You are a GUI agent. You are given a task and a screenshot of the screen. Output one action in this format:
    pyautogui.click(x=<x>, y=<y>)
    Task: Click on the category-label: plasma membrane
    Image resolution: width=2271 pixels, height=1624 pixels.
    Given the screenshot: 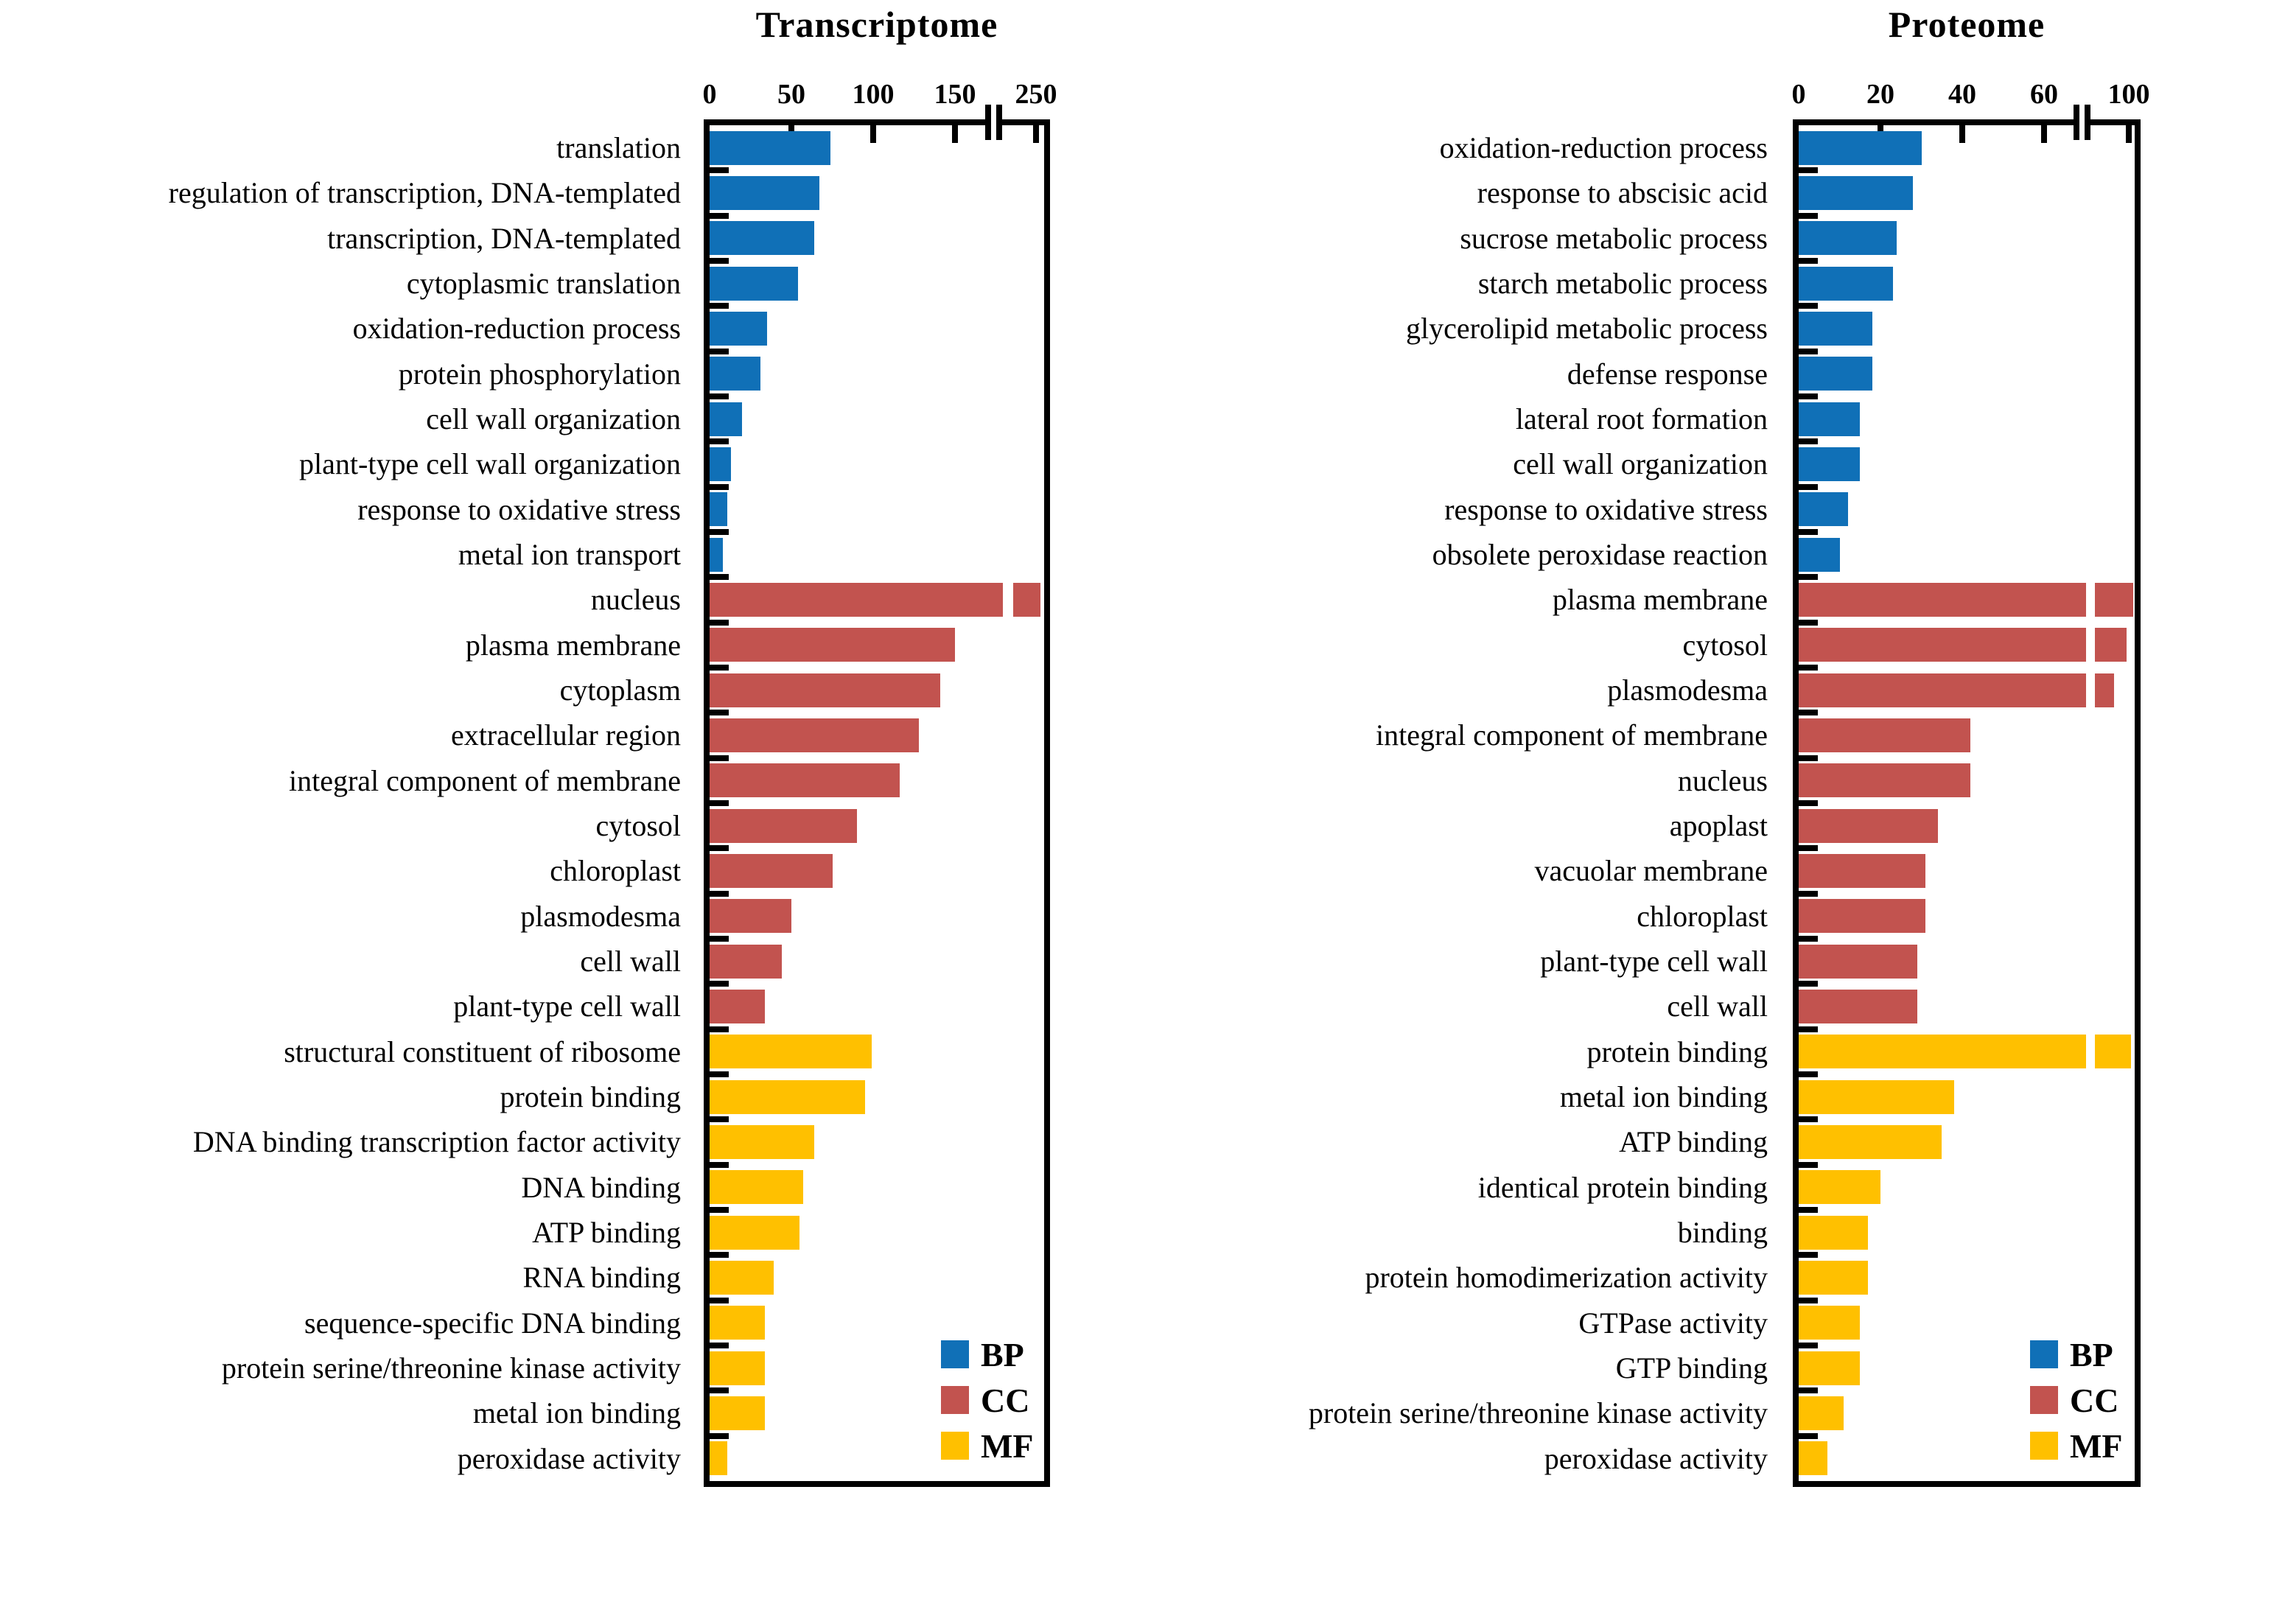 What is the action you would take?
    pyautogui.click(x=573, y=645)
    